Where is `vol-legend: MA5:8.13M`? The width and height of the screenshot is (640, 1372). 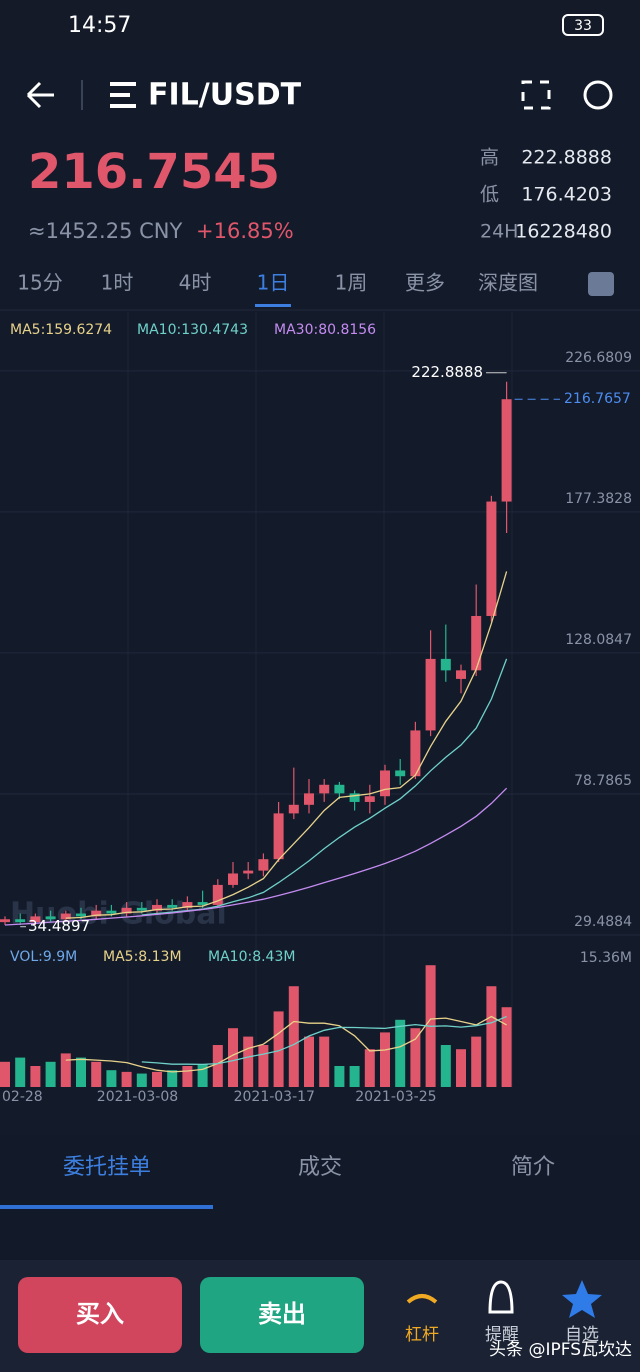
vol-legend: MA5:8.13M is located at coordinates (142, 957).